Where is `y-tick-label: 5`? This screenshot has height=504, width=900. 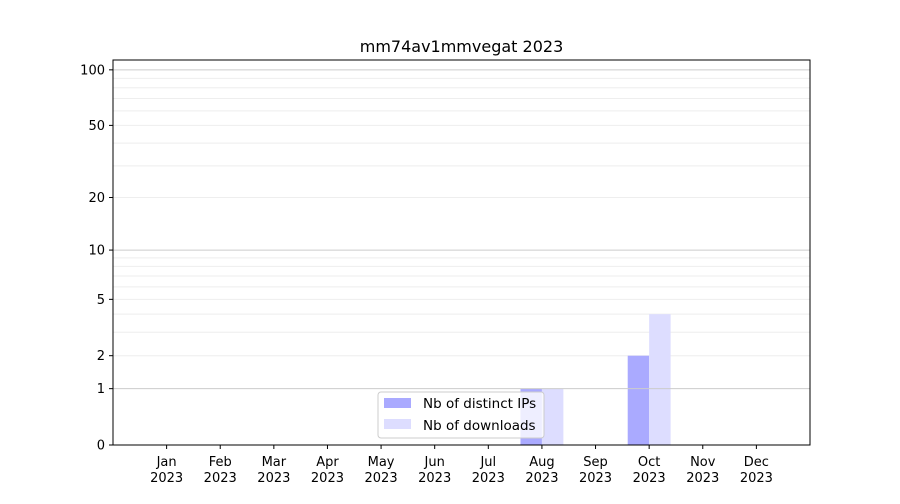 y-tick-label: 5 is located at coordinates (101, 300).